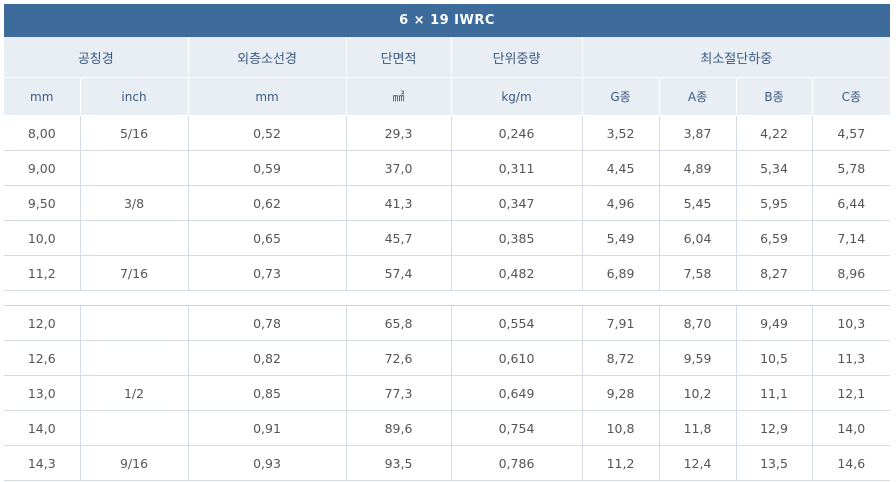 The image size is (896, 482). I want to click on table-cell: 7,58, so click(698, 273).